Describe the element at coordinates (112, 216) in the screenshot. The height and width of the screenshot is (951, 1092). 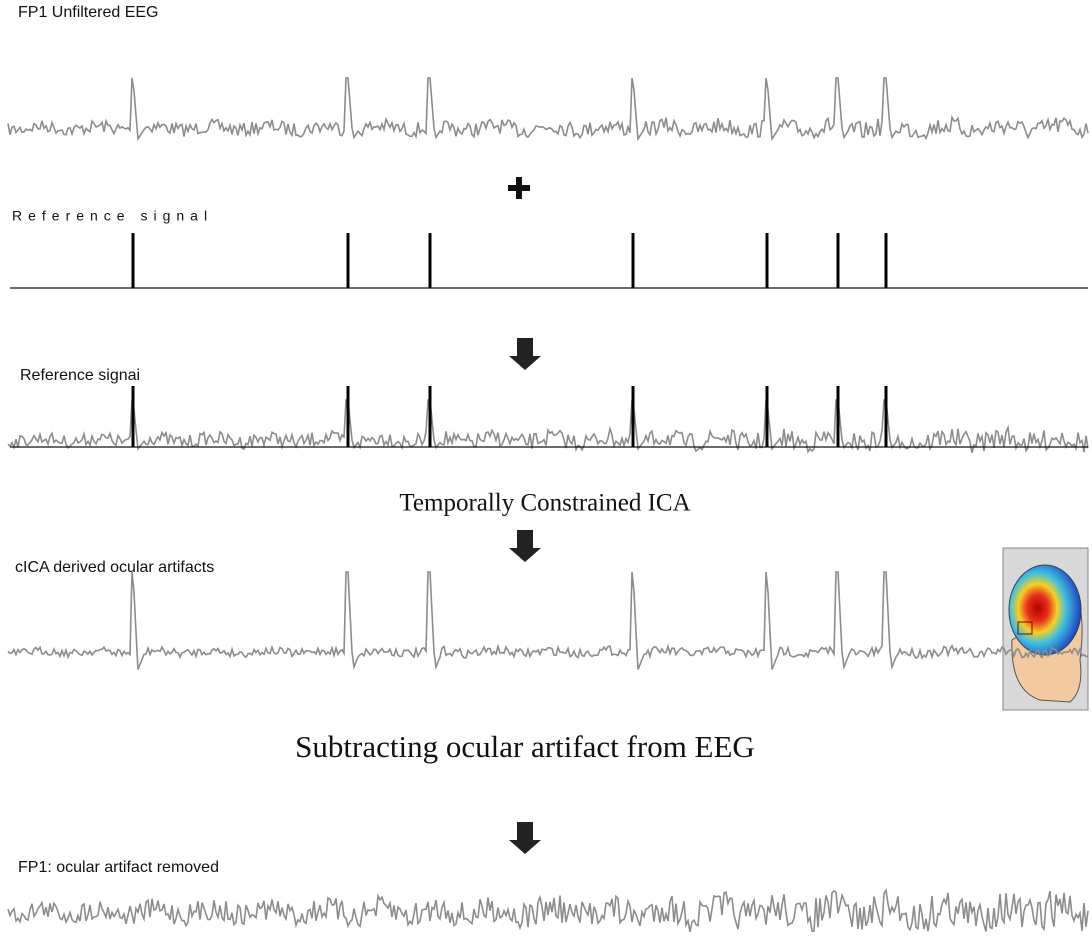
I see `panel-label: Reference signal` at that location.